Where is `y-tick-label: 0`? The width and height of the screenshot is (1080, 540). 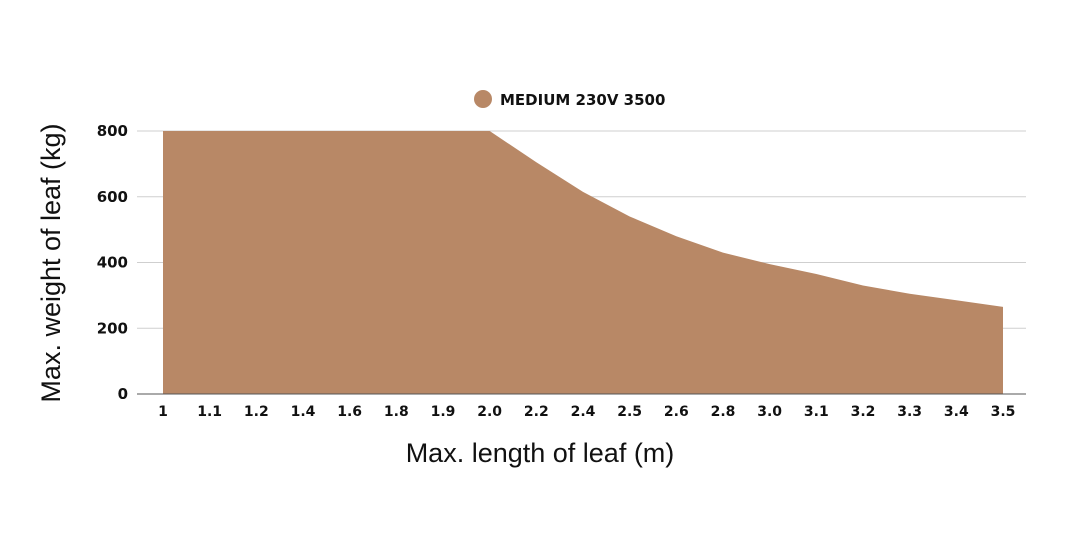 y-tick-label: 0 is located at coordinates (123, 394).